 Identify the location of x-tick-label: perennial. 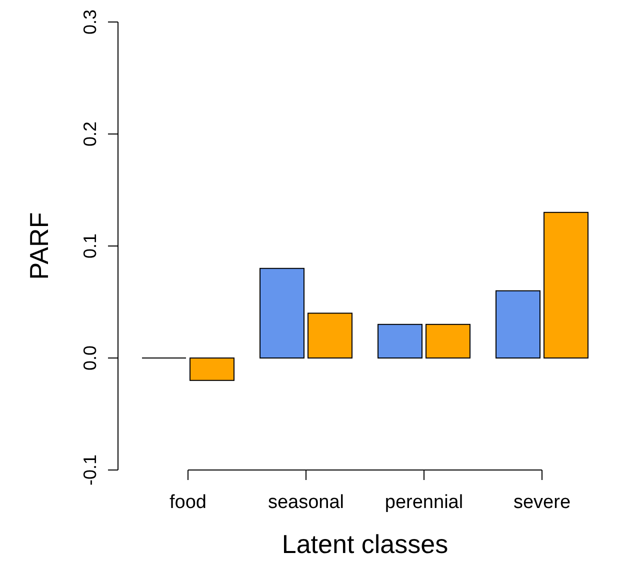
(424, 502).